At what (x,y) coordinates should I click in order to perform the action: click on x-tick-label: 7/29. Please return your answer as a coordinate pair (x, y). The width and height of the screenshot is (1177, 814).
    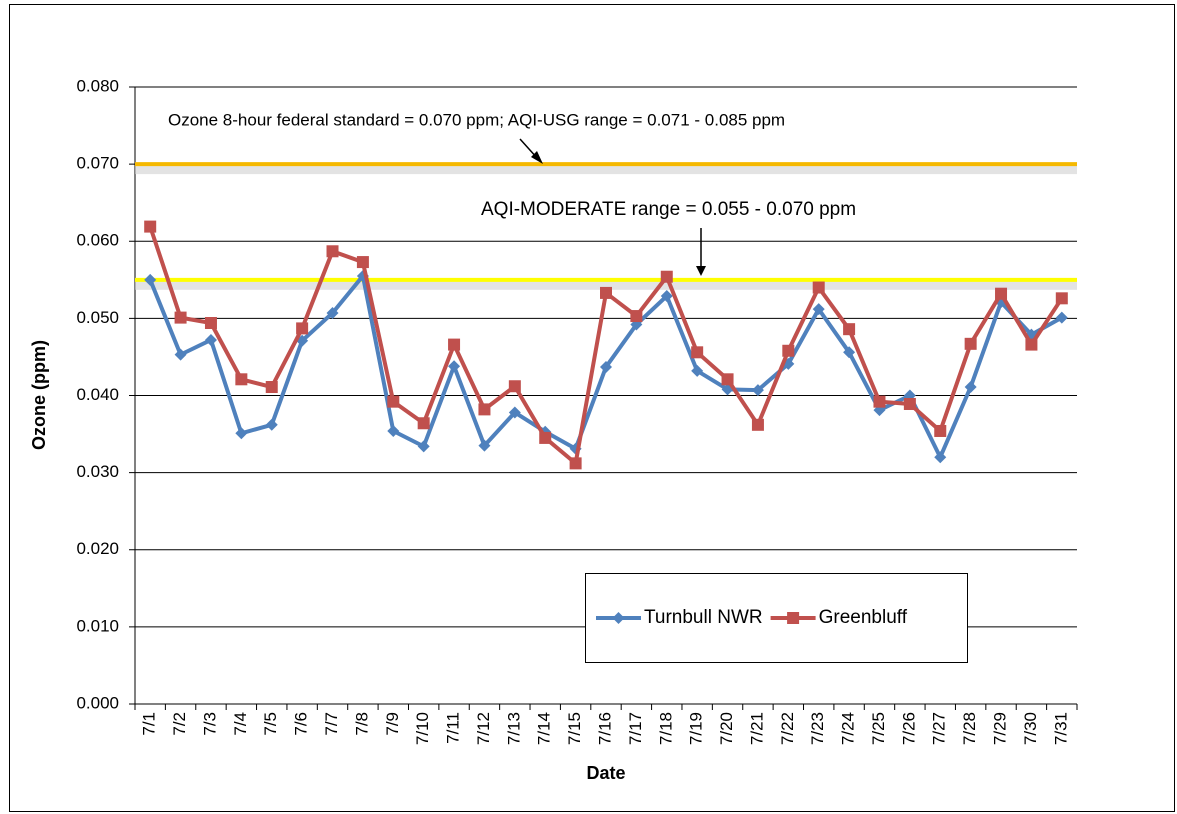
    Looking at the image, I should click on (1000, 728).